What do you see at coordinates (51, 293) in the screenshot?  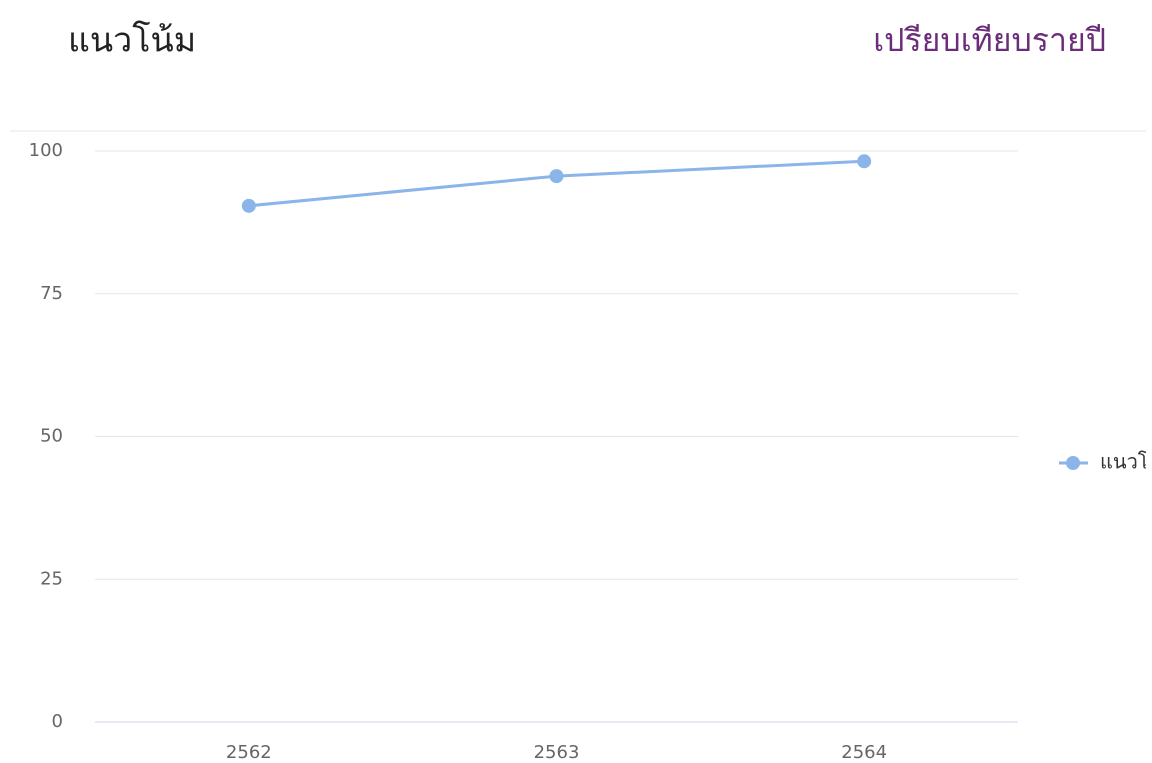 I see `y-tick-label: 75` at bounding box center [51, 293].